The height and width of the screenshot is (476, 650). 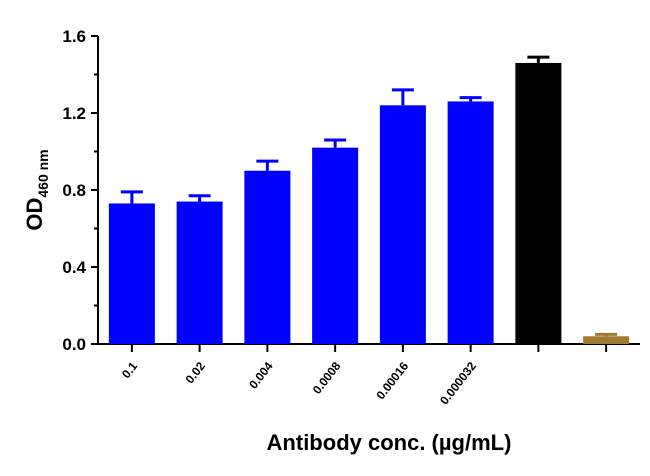 I want to click on x-axis-label: Antibody conc. (µg/mL), so click(x=389, y=442).